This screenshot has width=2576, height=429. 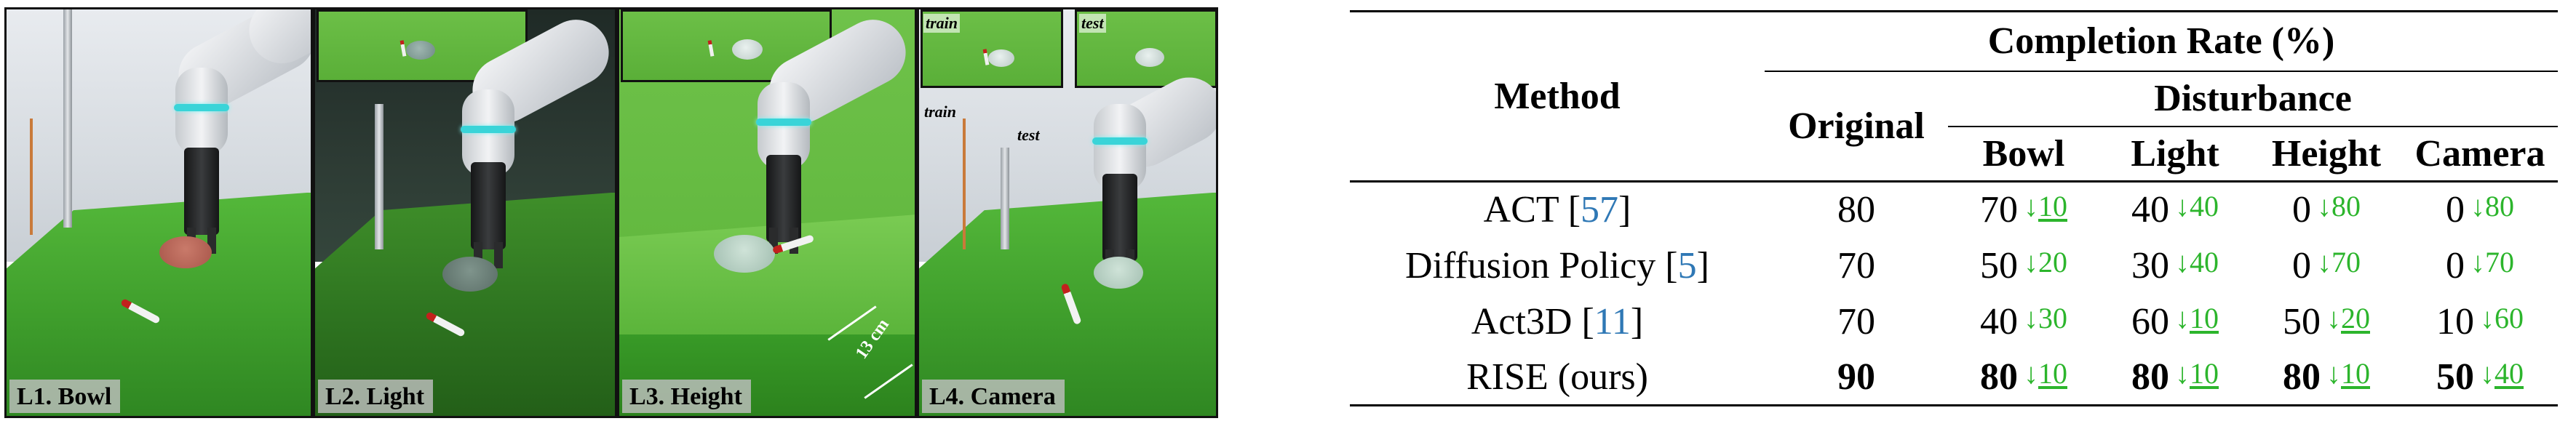 I want to click on drop-indicator: ↓60, so click(x=2502, y=317).